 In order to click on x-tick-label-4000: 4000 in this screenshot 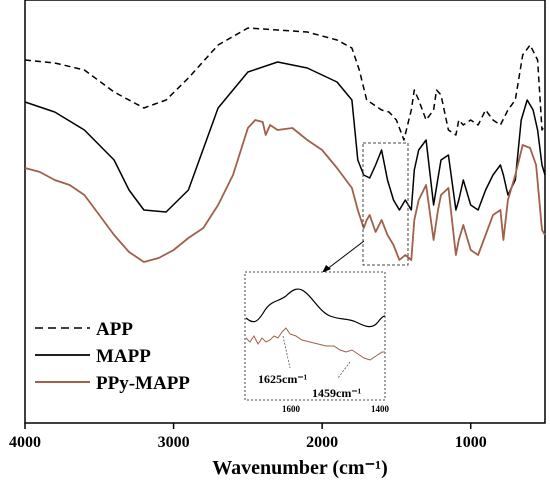, I will do `click(25, 442)`.